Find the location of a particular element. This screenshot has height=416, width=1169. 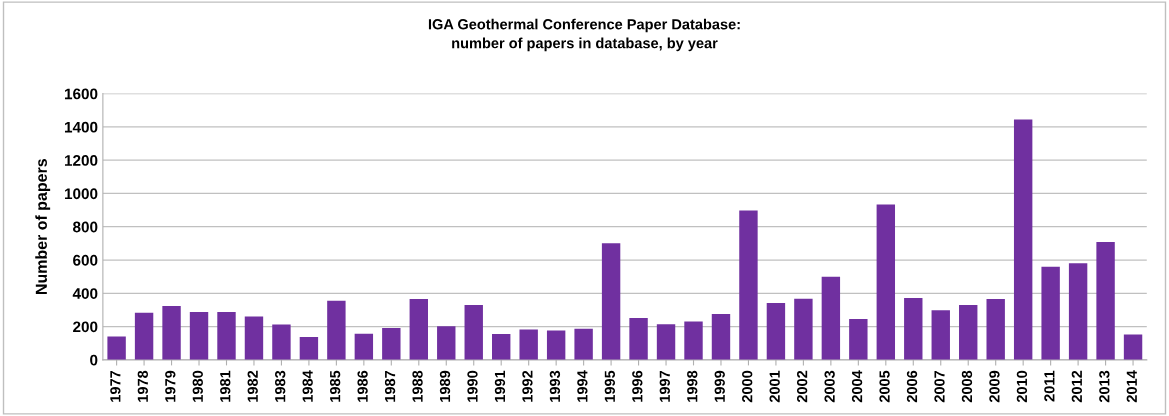

x-tick-label: 1977 is located at coordinates (115, 386).